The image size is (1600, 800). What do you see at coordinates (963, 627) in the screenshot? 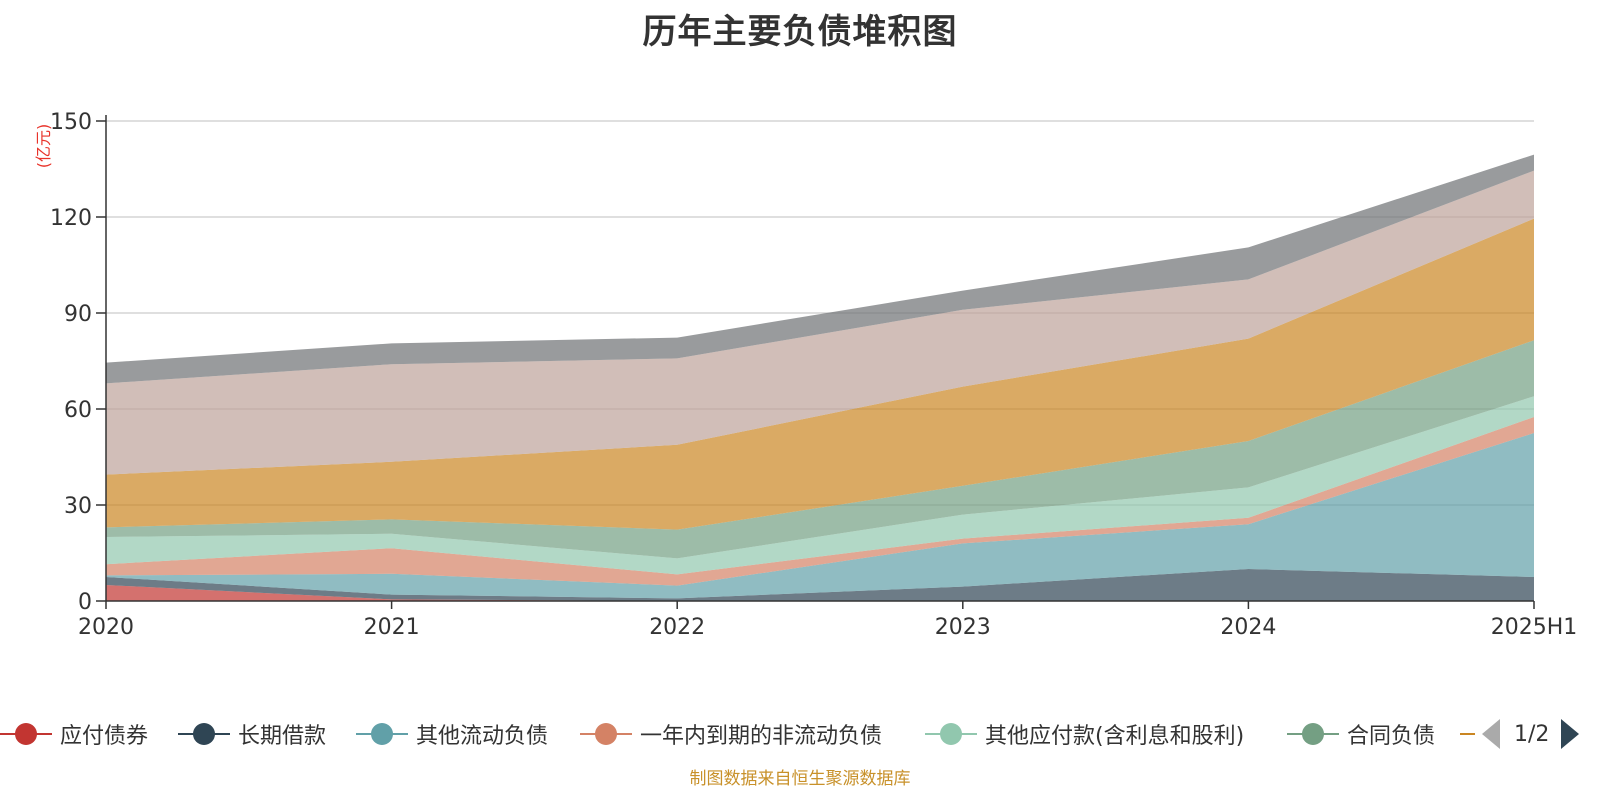
I see `x-tick-label: 2023` at bounding box center [963, 627].